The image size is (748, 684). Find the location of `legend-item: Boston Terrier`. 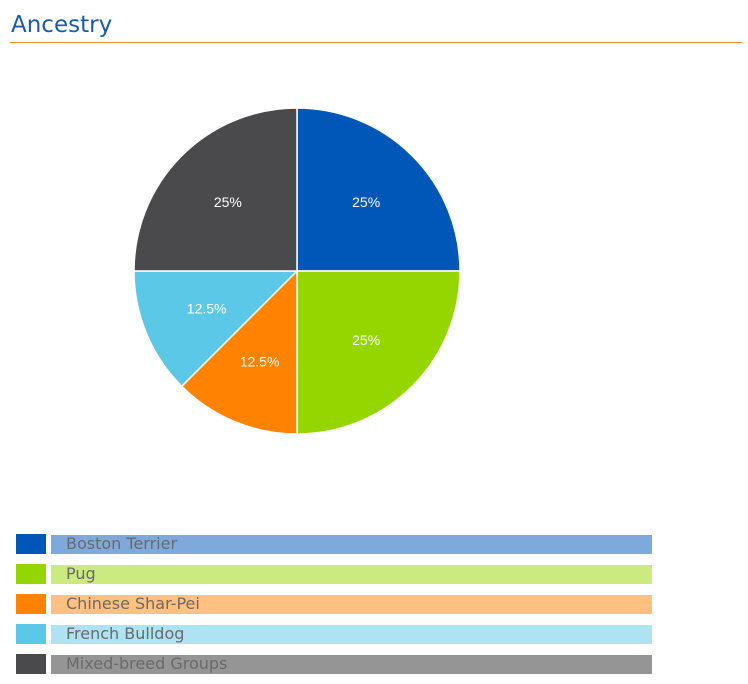

legend-item: Boston Terrier is located at coordinates (336, 544).